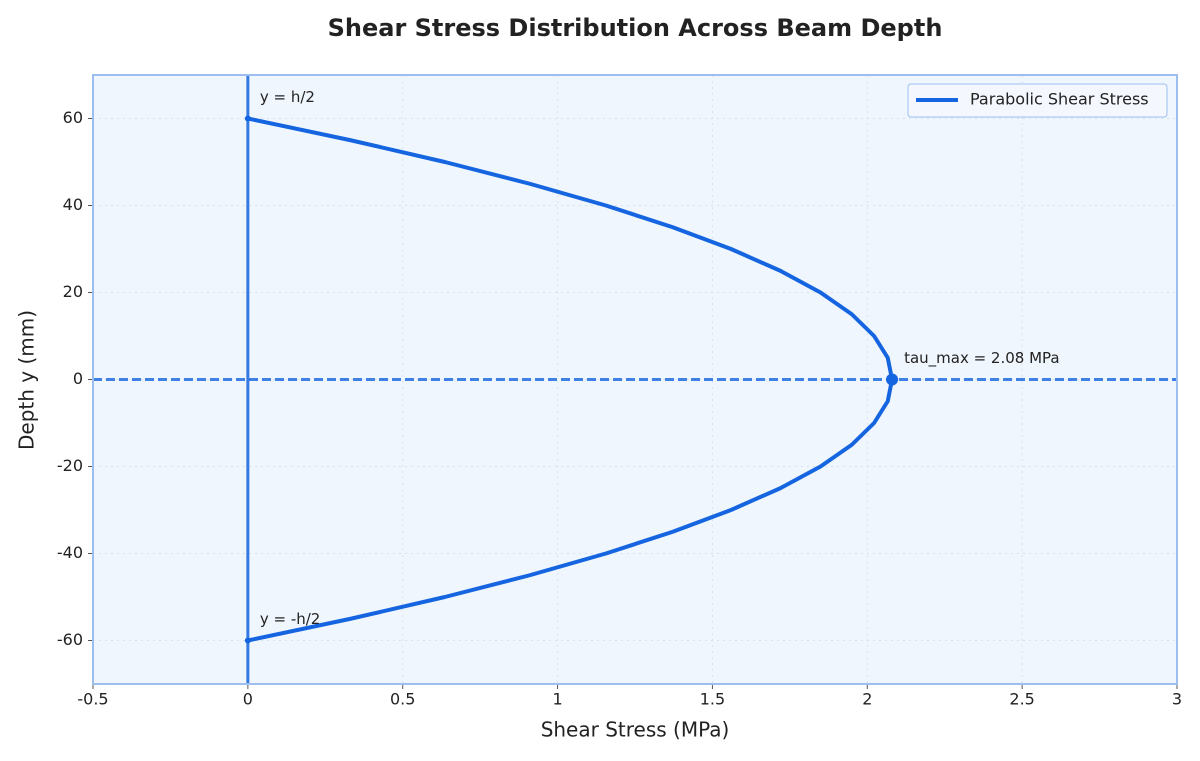 The width and height of the screenshot is (1200, 761). What do you see at coordinates (78, 378) in the screenshot?
I see `y-tick-label: 0` at bounding box center [78, 378].